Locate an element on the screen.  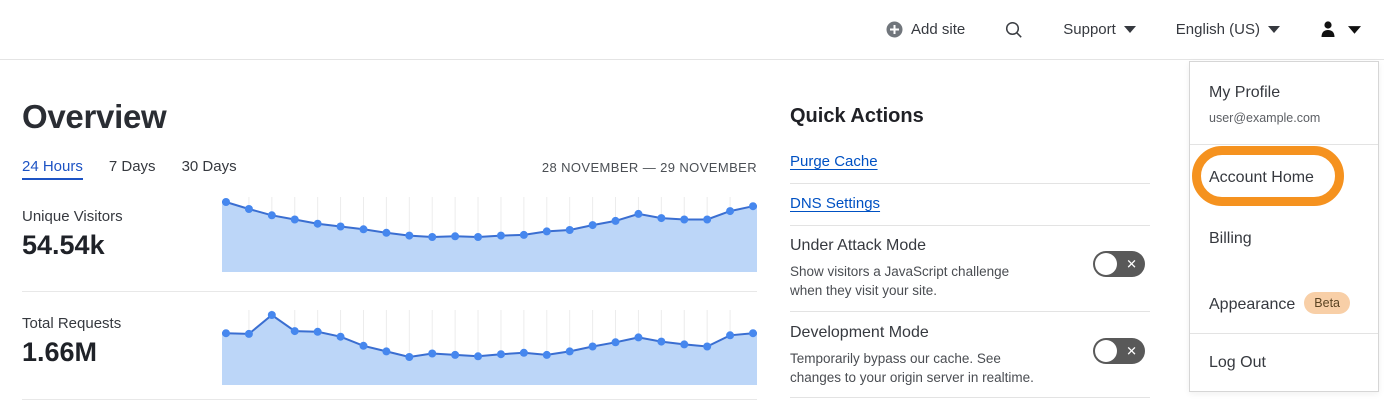
page-title: Overview is located at coordinates (94, 116).